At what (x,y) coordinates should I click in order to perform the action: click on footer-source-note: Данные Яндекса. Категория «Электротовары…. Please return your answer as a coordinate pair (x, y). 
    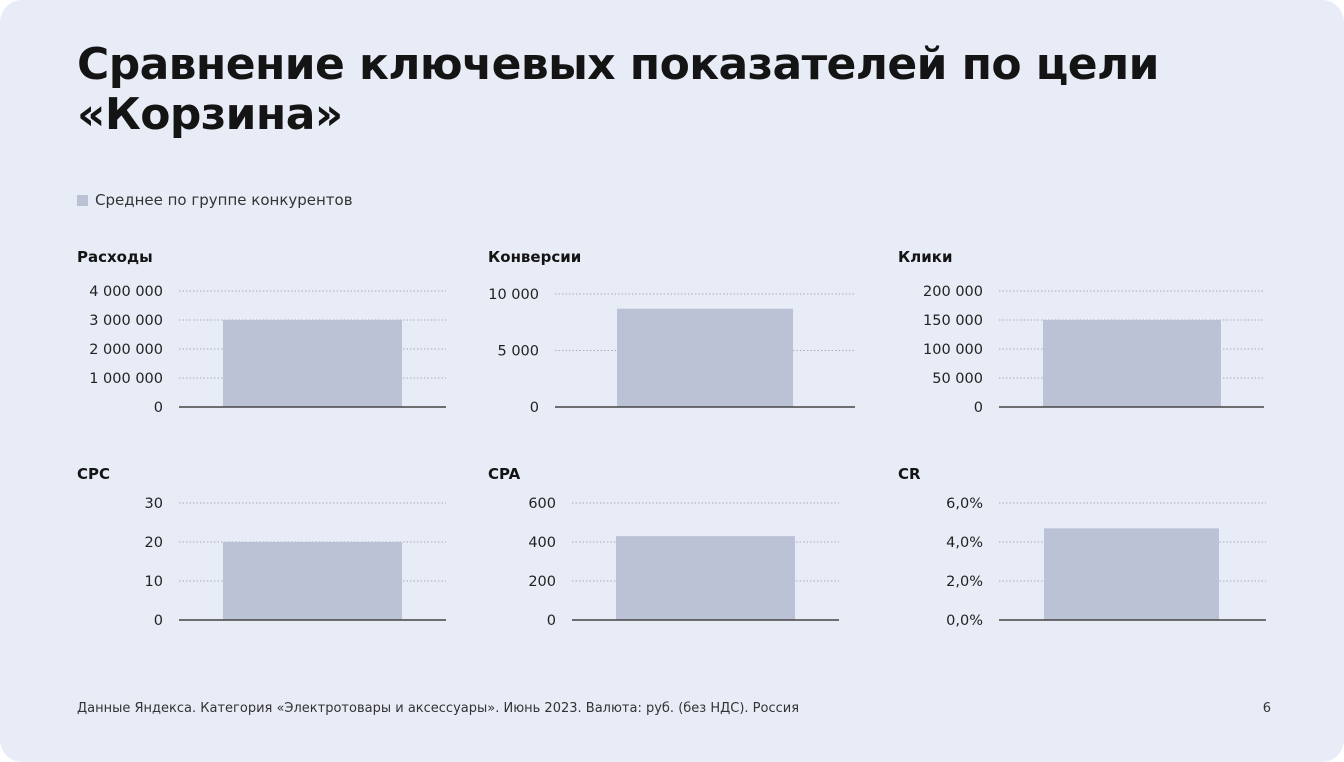
    Looking at the image, I should click on (438, 708).